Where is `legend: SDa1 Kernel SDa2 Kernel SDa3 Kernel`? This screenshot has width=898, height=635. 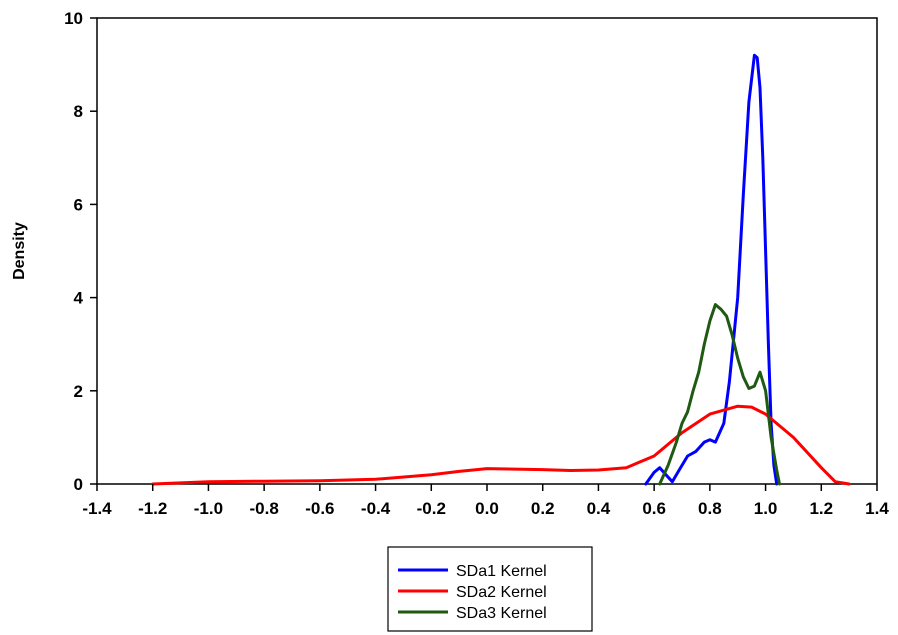
legend: SDa1 Kernel SDa2 Kernel SDa3 Kernel is located at coordinates (490, 589).